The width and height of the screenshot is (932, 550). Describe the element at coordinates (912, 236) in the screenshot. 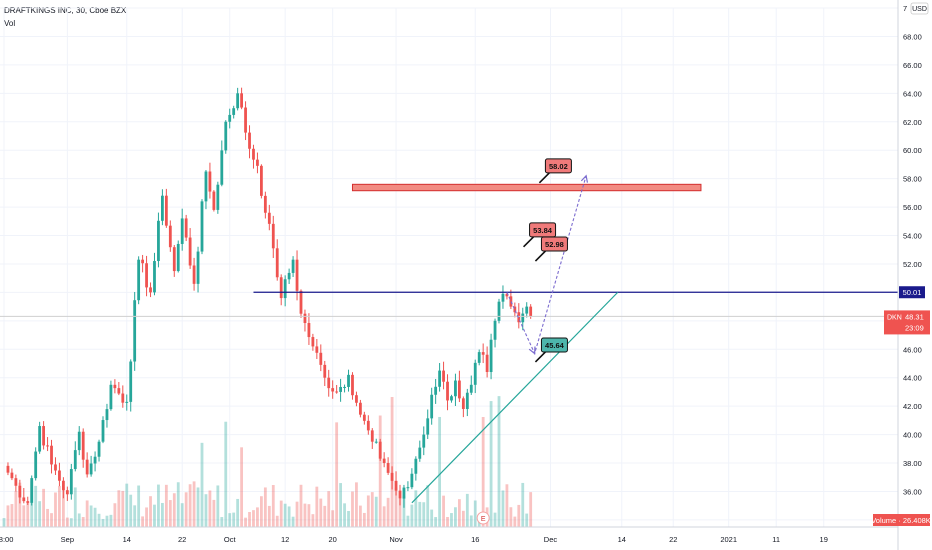

I see `price-tick-label: 54.00` at that location.